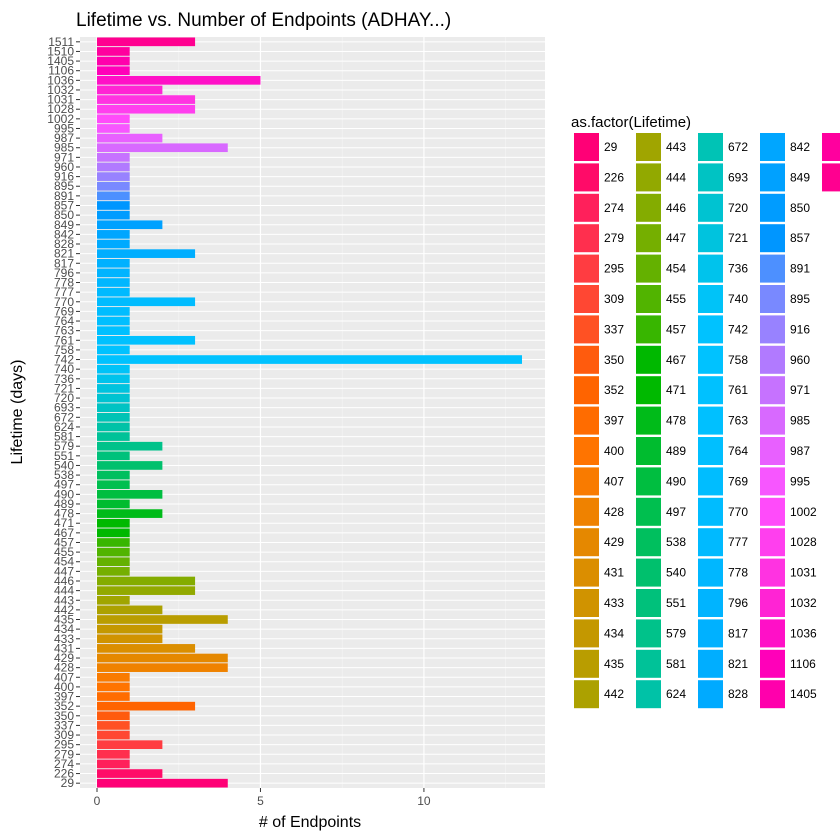 The image size is (840, 840). I want to click on y-tick-label: 407, so click(64, 677).